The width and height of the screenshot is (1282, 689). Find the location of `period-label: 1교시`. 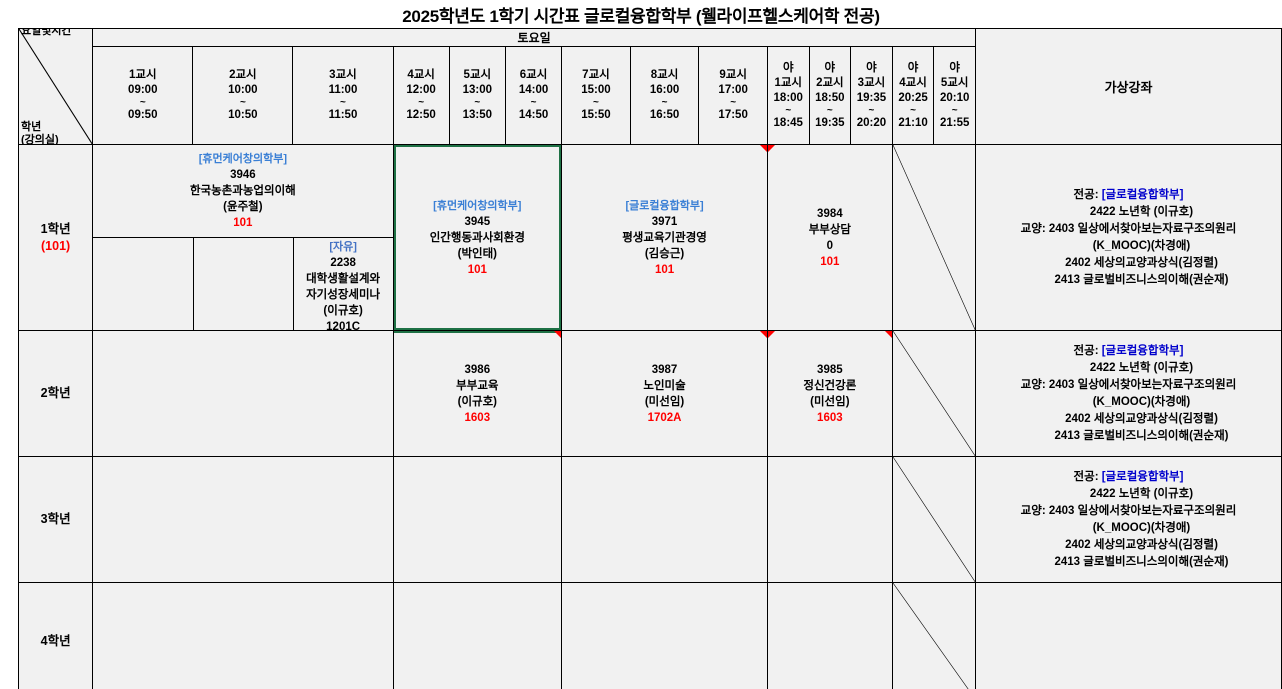

period-label: 1교시 is located at coordinates (788, 82).